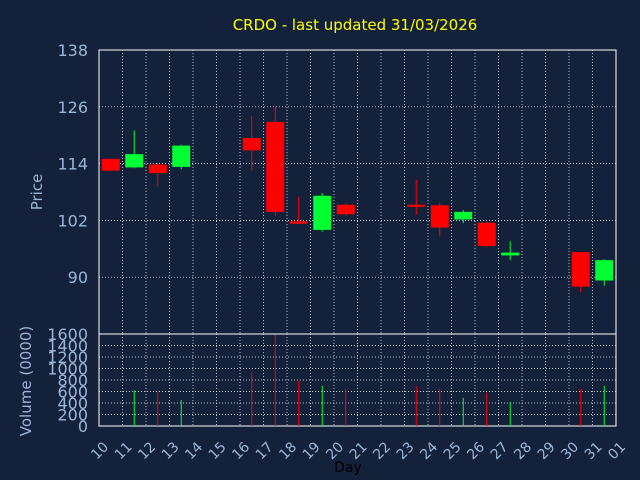 The image size is (640, 480). Describe the element at coordinates (72, 403) in the screenshot. I see `volume-tick-label: 400` at that location.